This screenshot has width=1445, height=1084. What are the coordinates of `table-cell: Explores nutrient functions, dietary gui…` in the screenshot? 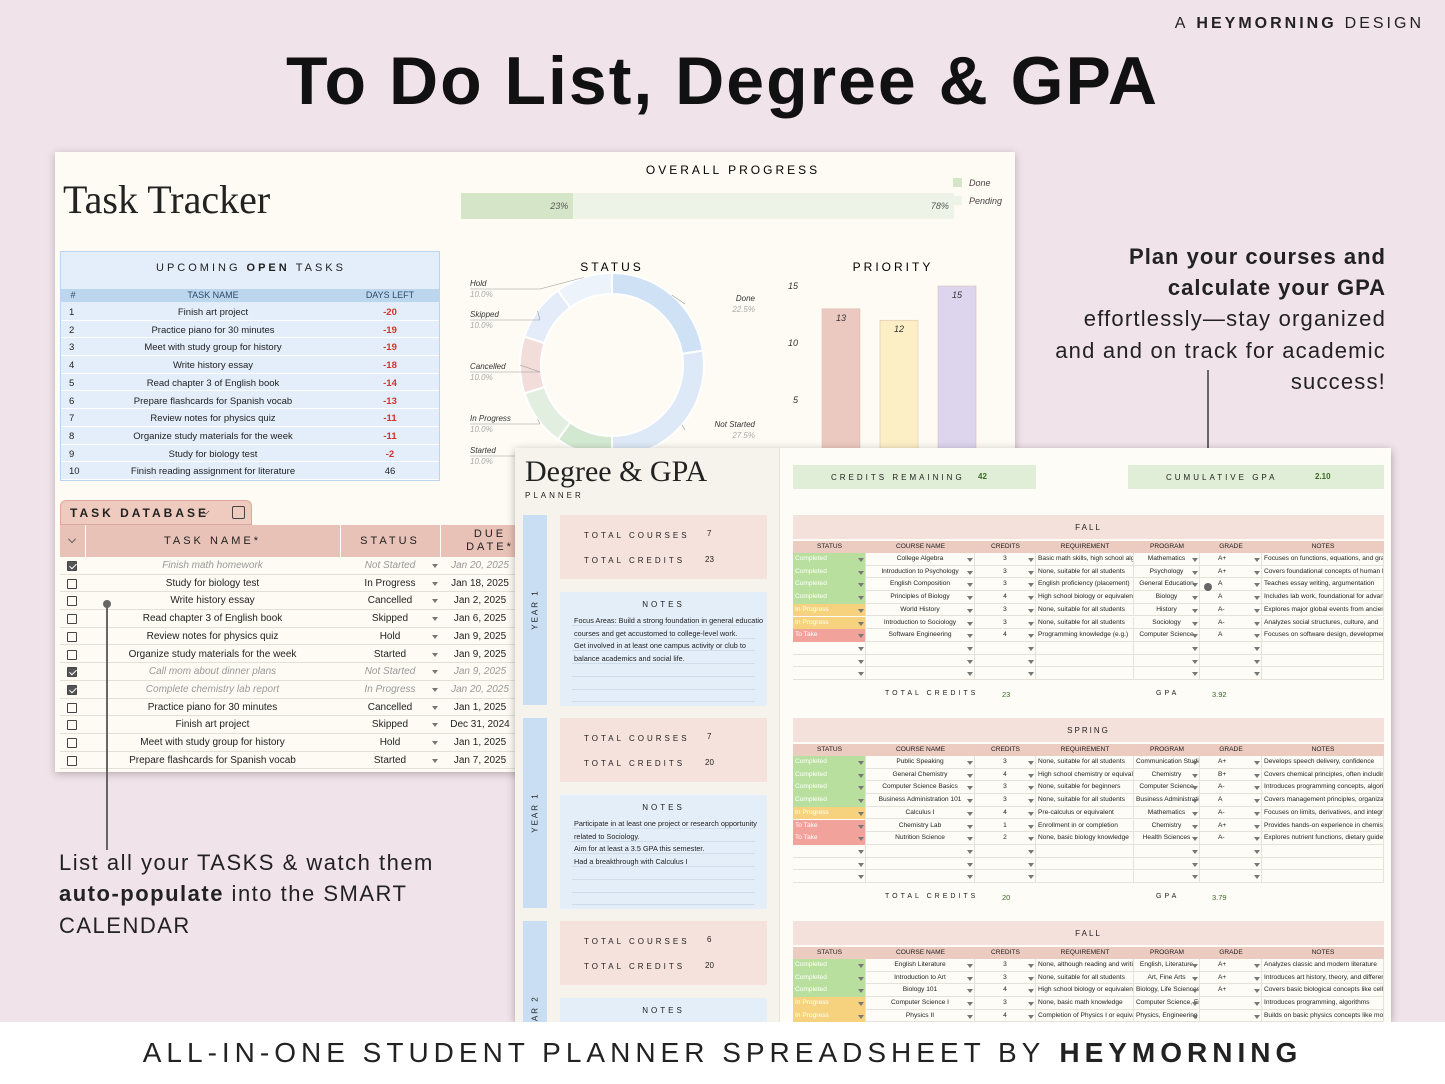 It's located at (1323, 838).